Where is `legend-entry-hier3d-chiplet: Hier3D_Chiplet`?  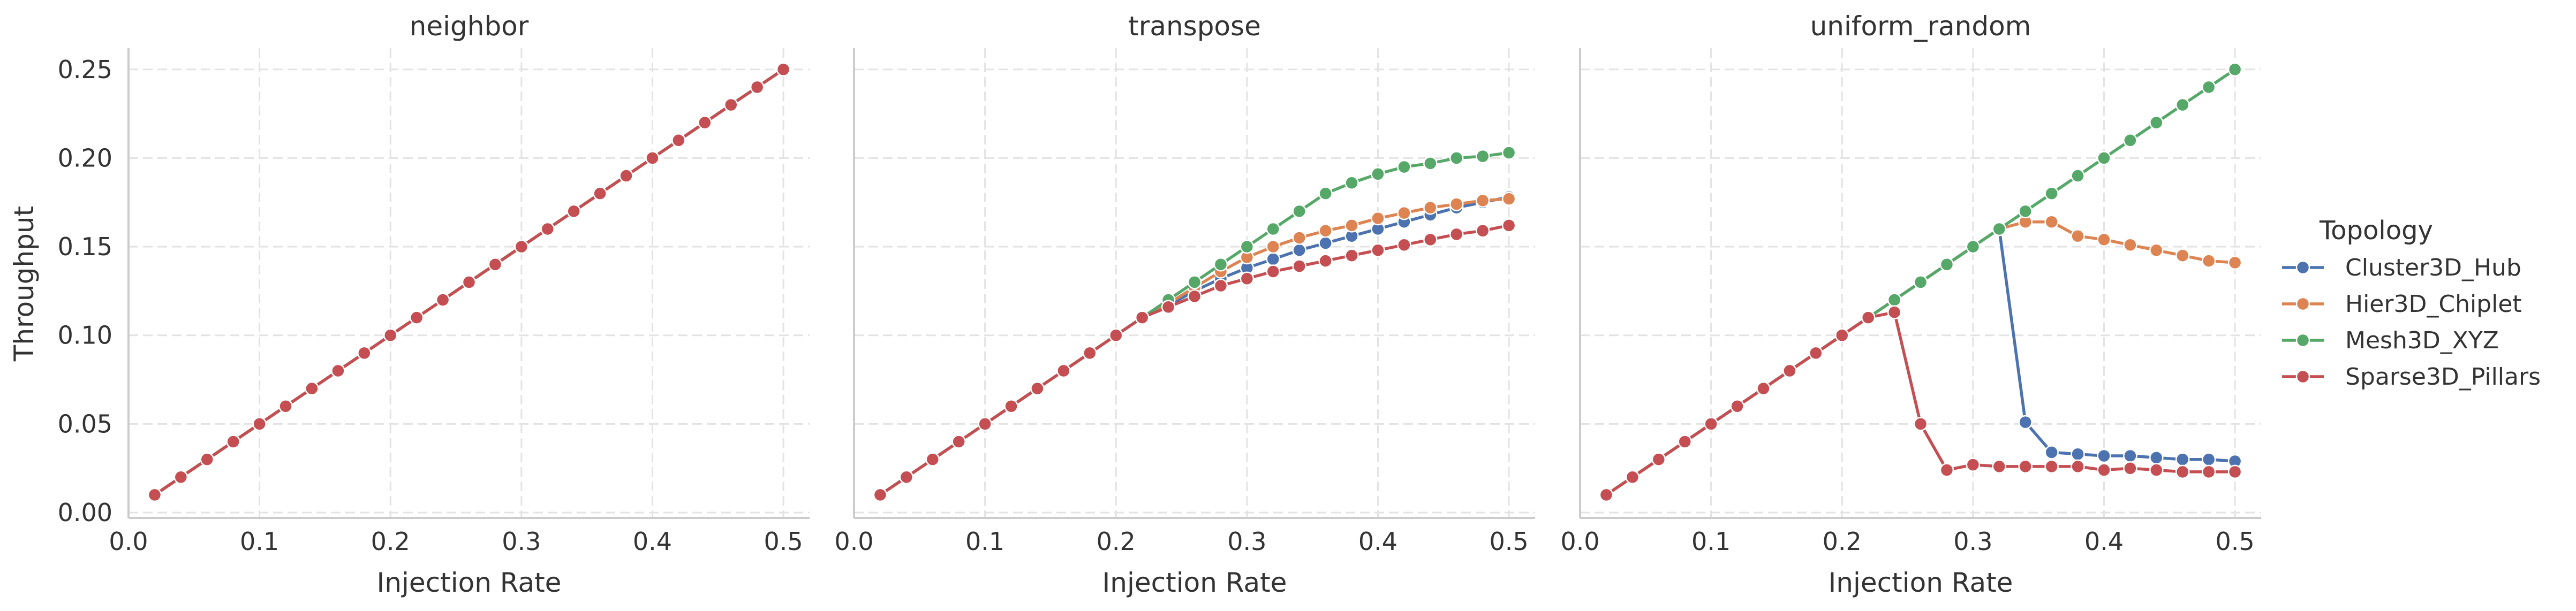 legend-entry-hier3d-chiplet: Hier3D_Chiplet is located at coordinates (2402, 305).